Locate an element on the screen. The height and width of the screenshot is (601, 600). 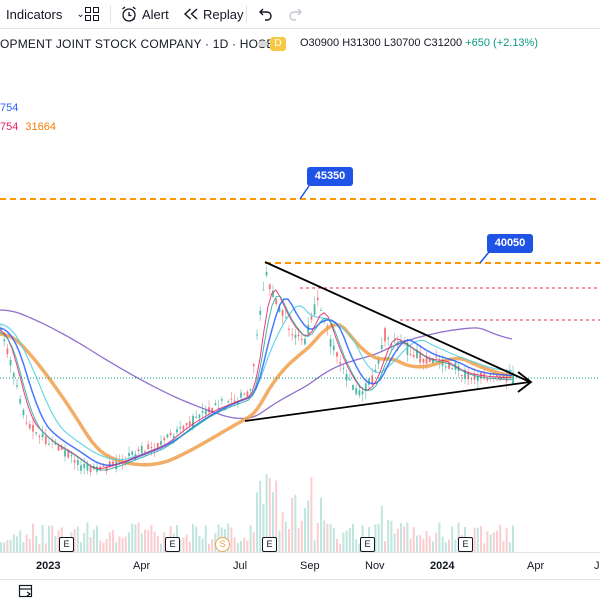
x-tick-label: J is located at coordinates (597, 566).